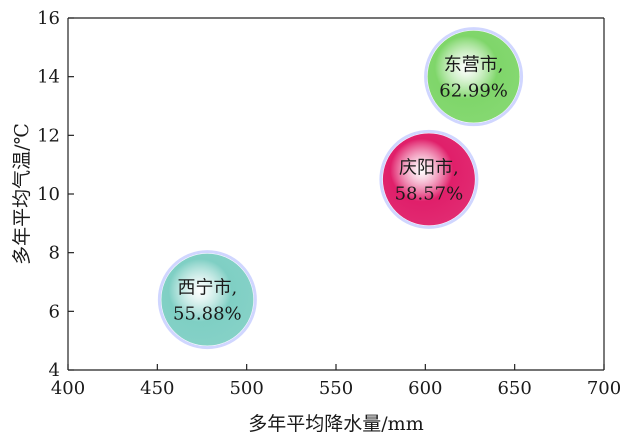 The height and width of the screenshot is (446, 627). I want to click on y-tick-label: 16, so click(48, 18).